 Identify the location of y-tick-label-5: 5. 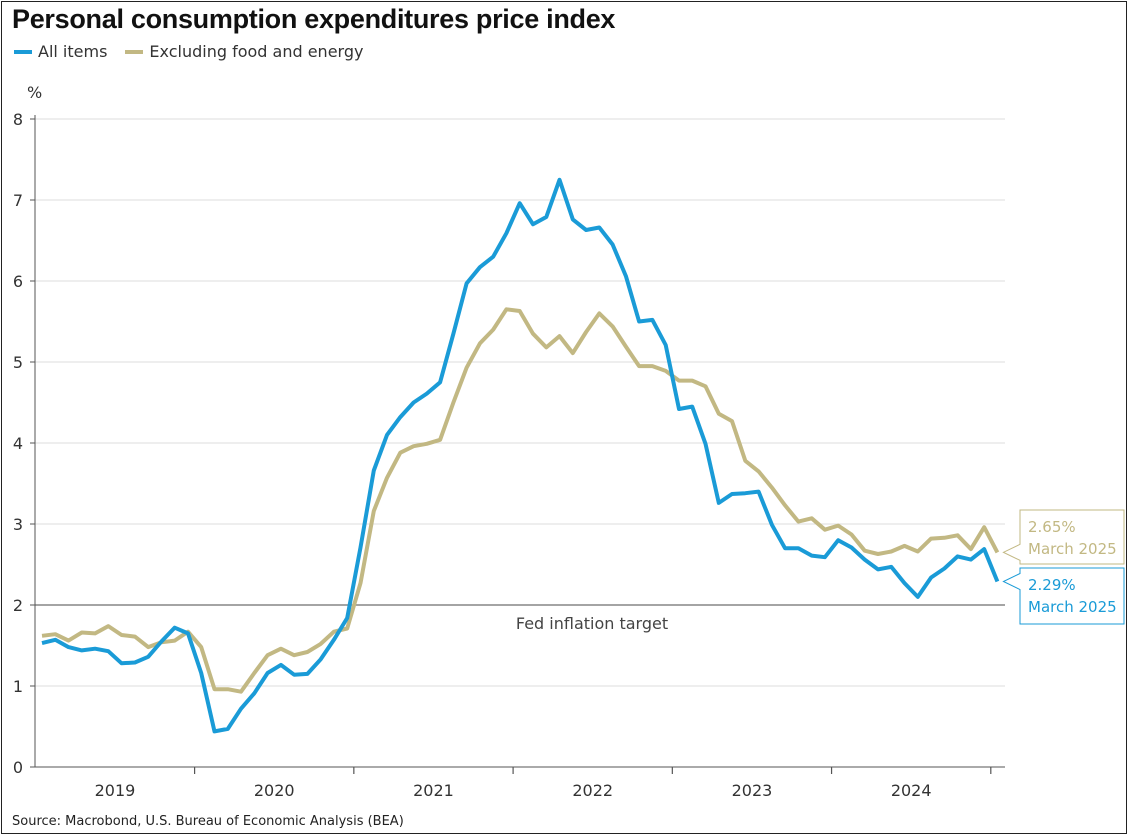
(18, 362).